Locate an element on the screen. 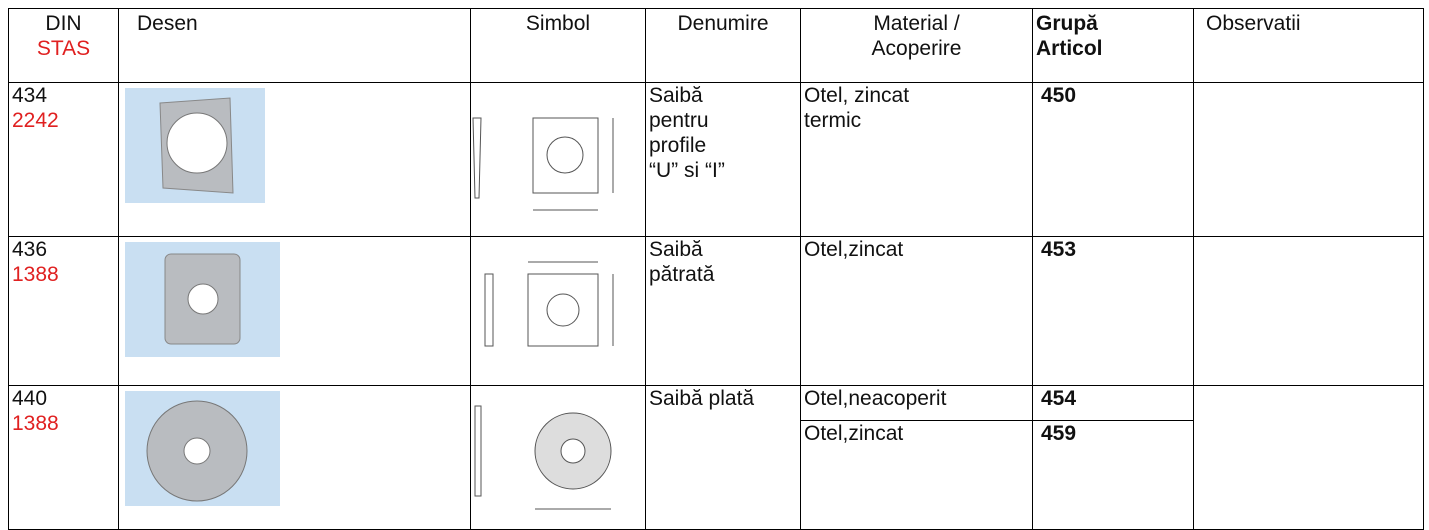  header-grupa: Articol is located at coordinates (1069, 48).